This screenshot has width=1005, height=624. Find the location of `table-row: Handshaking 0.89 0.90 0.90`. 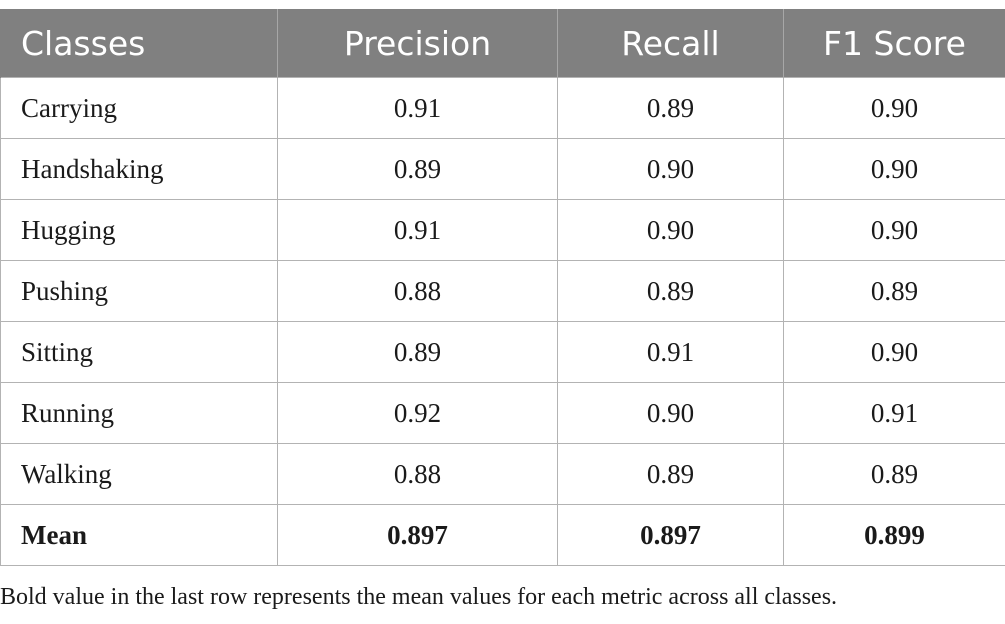

table-row: Handshaking 0.89 0.90 0.90 is located at coordinates (502, 169).